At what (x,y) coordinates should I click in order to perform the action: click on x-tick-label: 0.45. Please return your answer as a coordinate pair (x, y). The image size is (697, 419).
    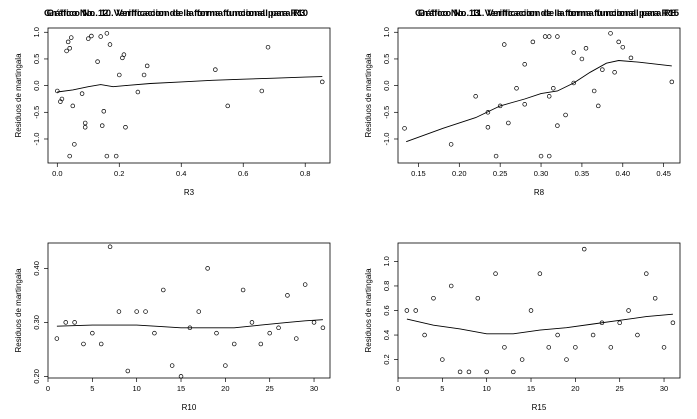
    Looking at the image, I should click on (663, 173).